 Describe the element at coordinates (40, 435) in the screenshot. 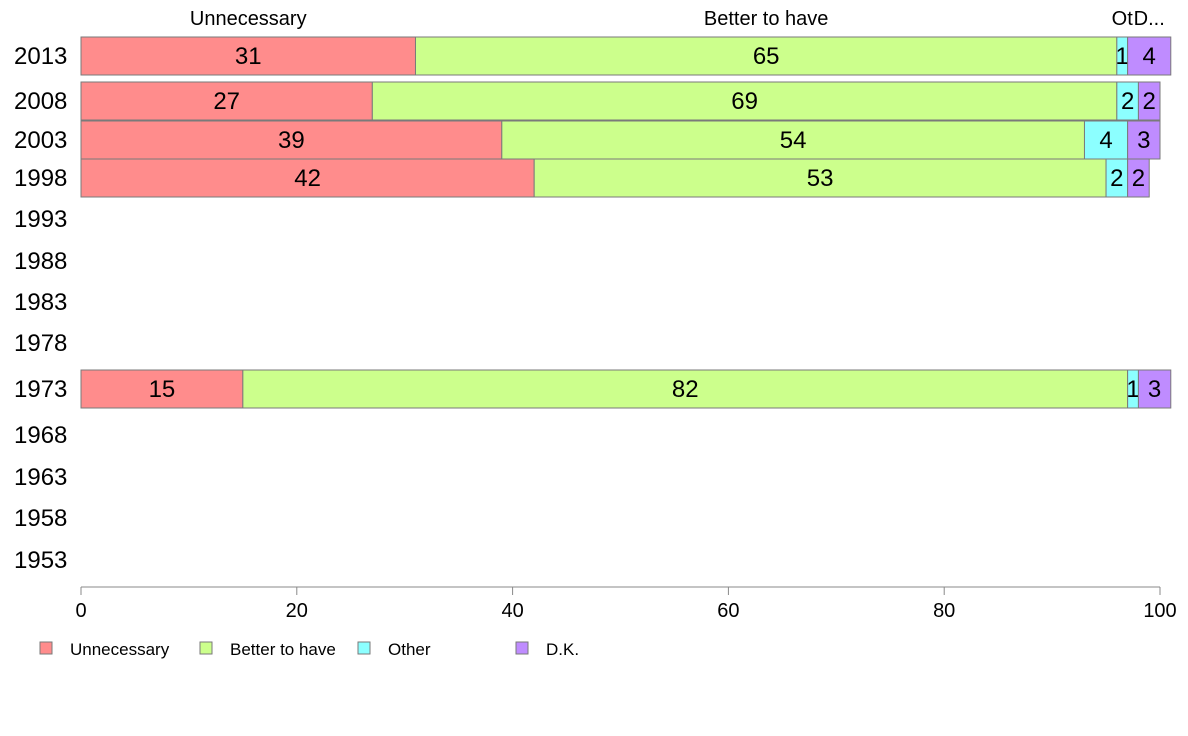

I see `y-tick-label-1968: 1968` at that location.